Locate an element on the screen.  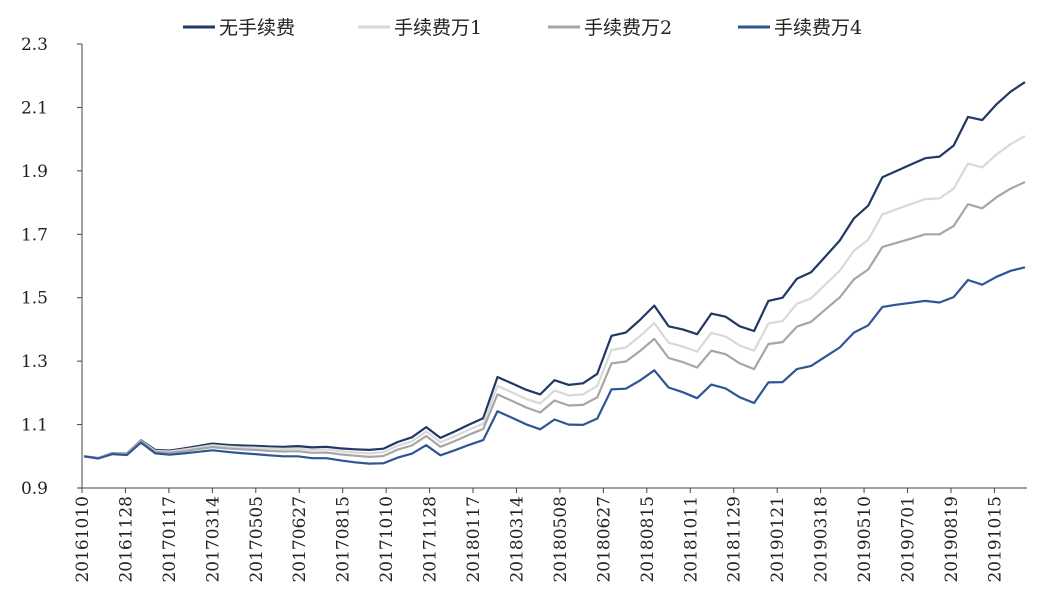
legend: 无手续费 手续费万1 手续费万2 手续费万4 is located at coordinates (522, 28).